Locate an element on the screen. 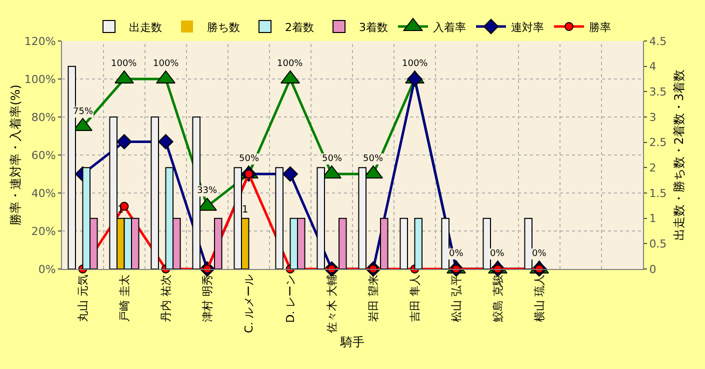 The image size is (705, 369). x-tick-label: 岩田 望来 is located at coordinates (373, 298).